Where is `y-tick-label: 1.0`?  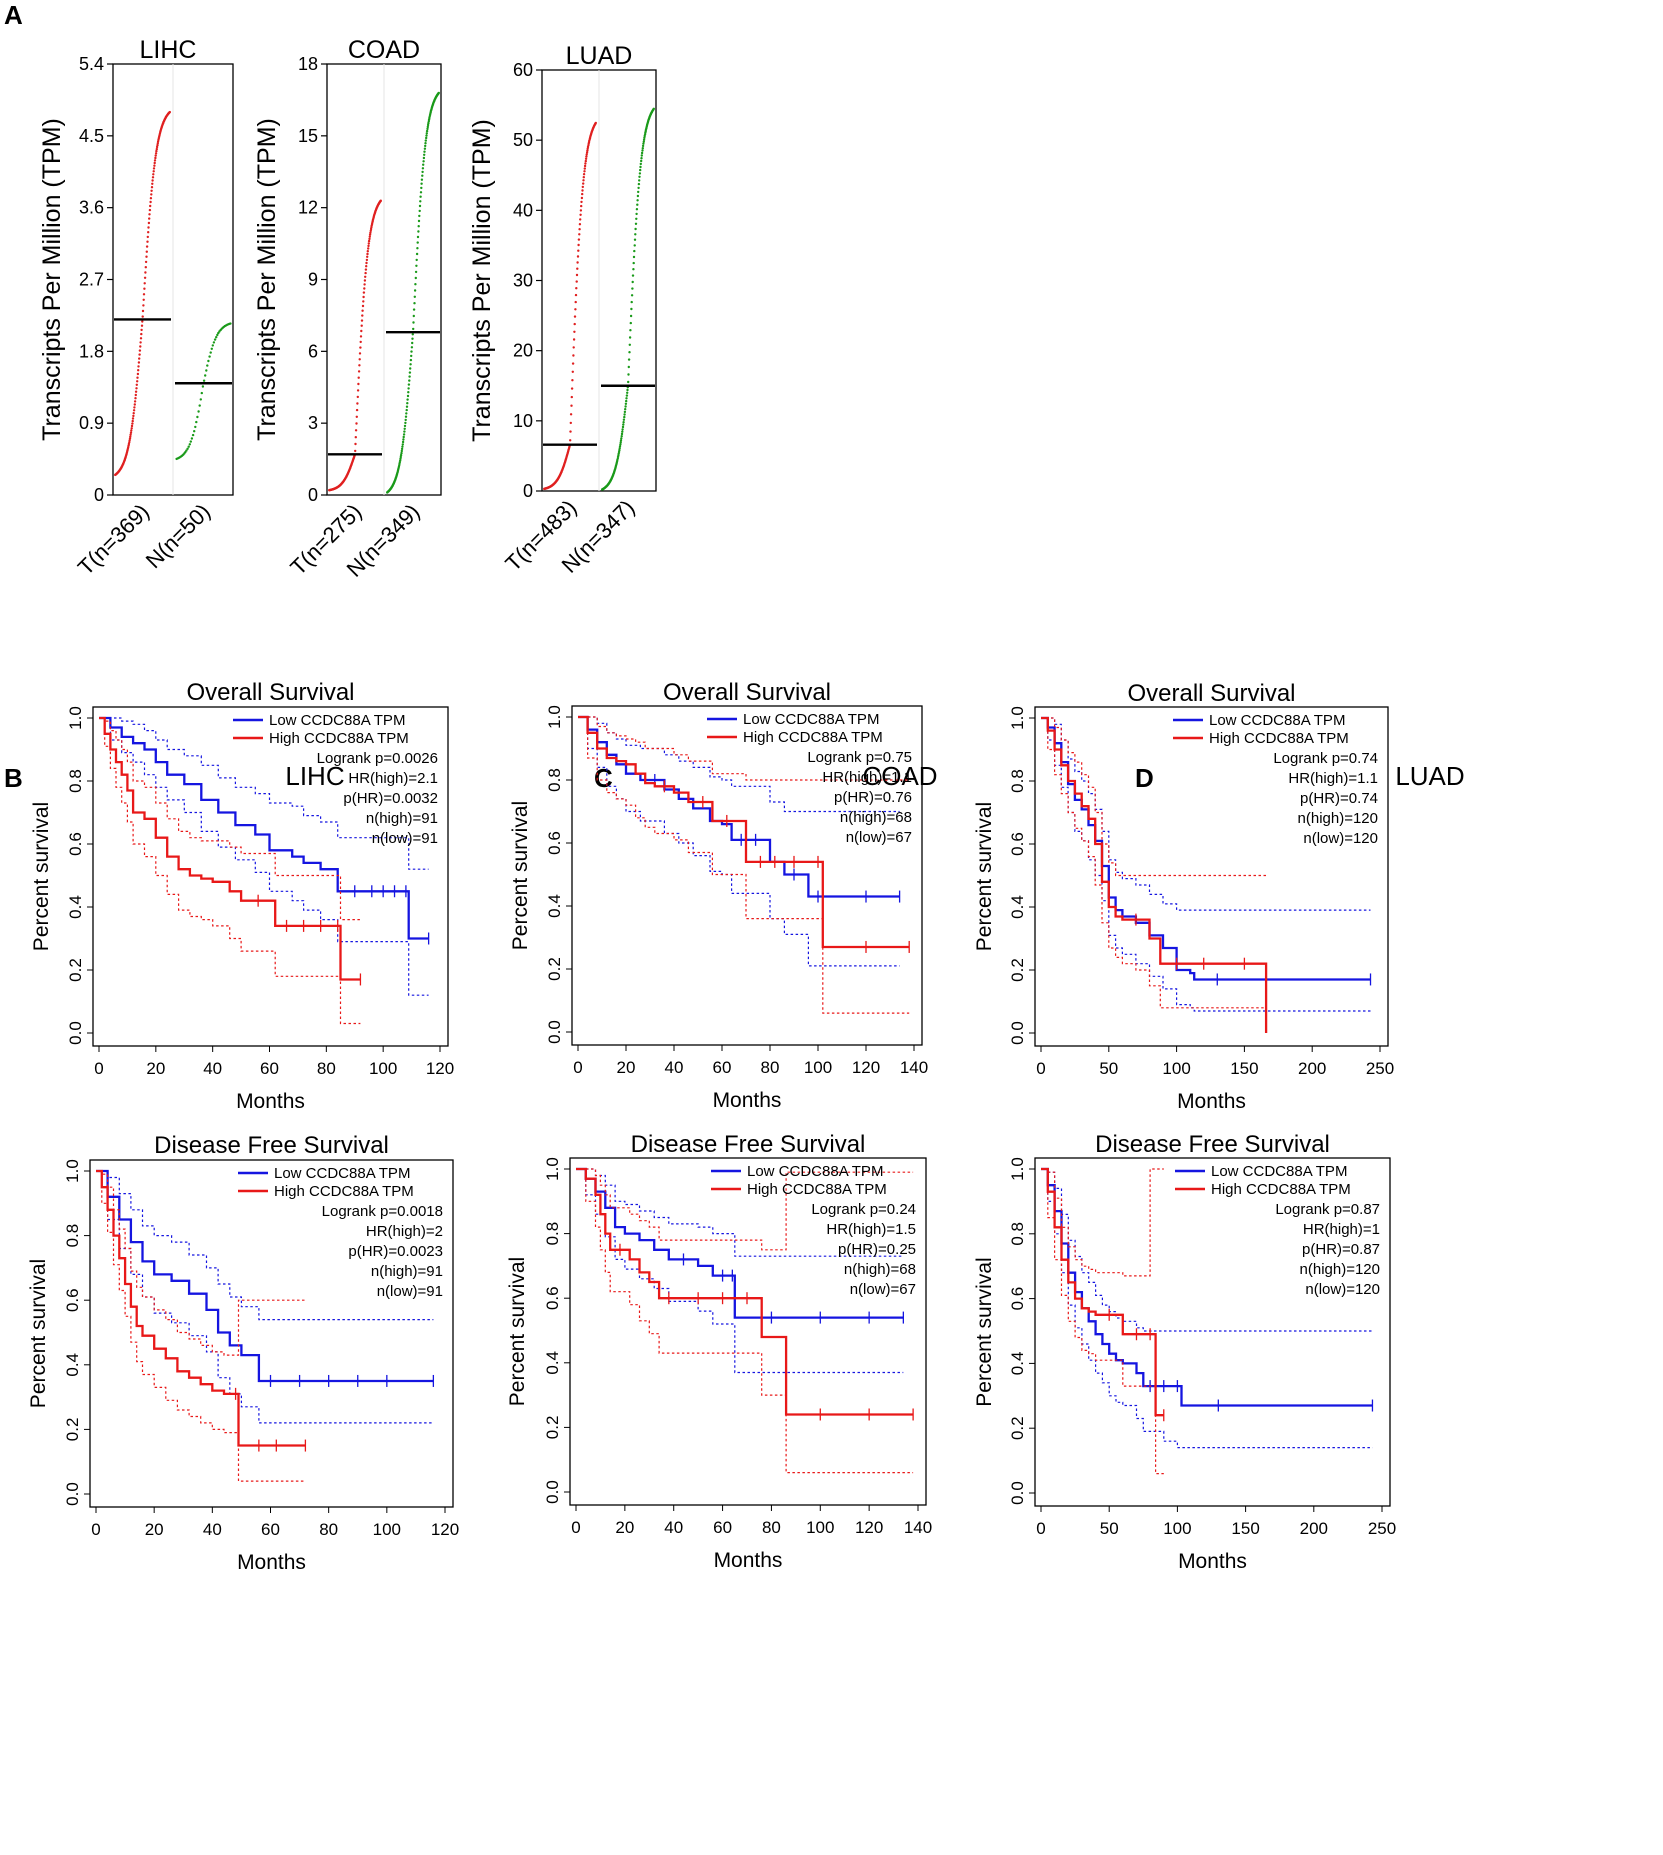 y-tick-label: 1.0 is located at coordinates (1017, 1169).